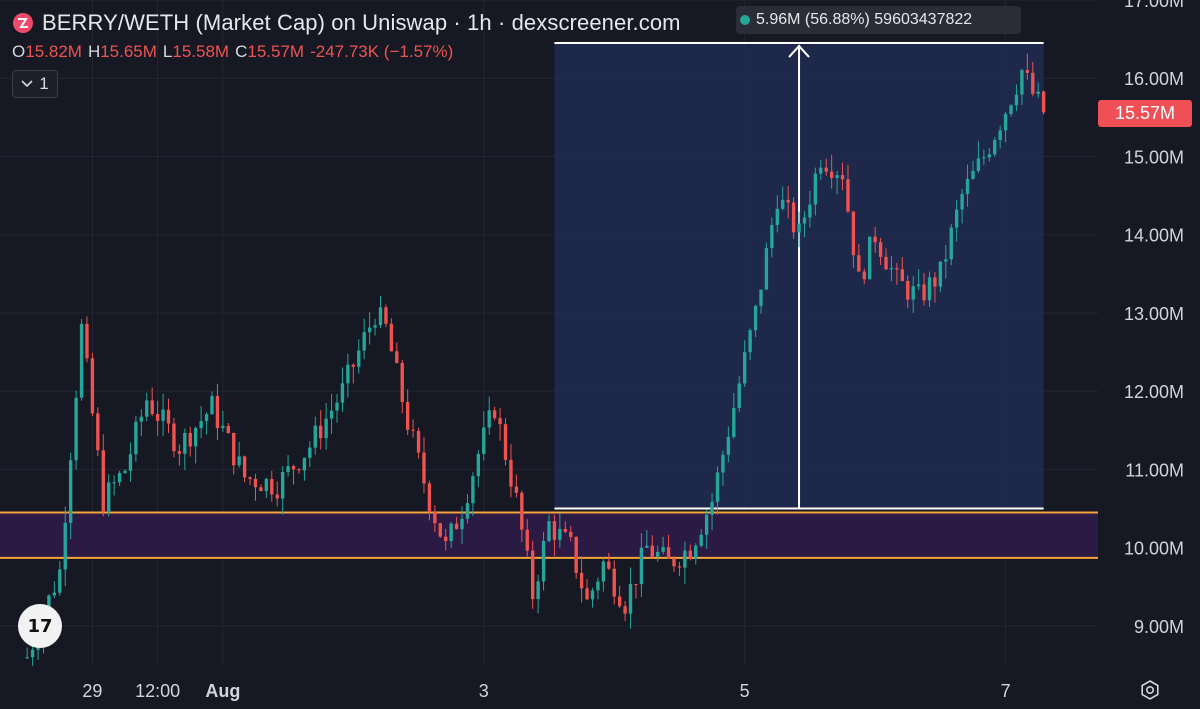  What do you see at coordinates (19, 51) in the screenshot?
I see `ohlc-key: O` at bounding box center [19, 51].